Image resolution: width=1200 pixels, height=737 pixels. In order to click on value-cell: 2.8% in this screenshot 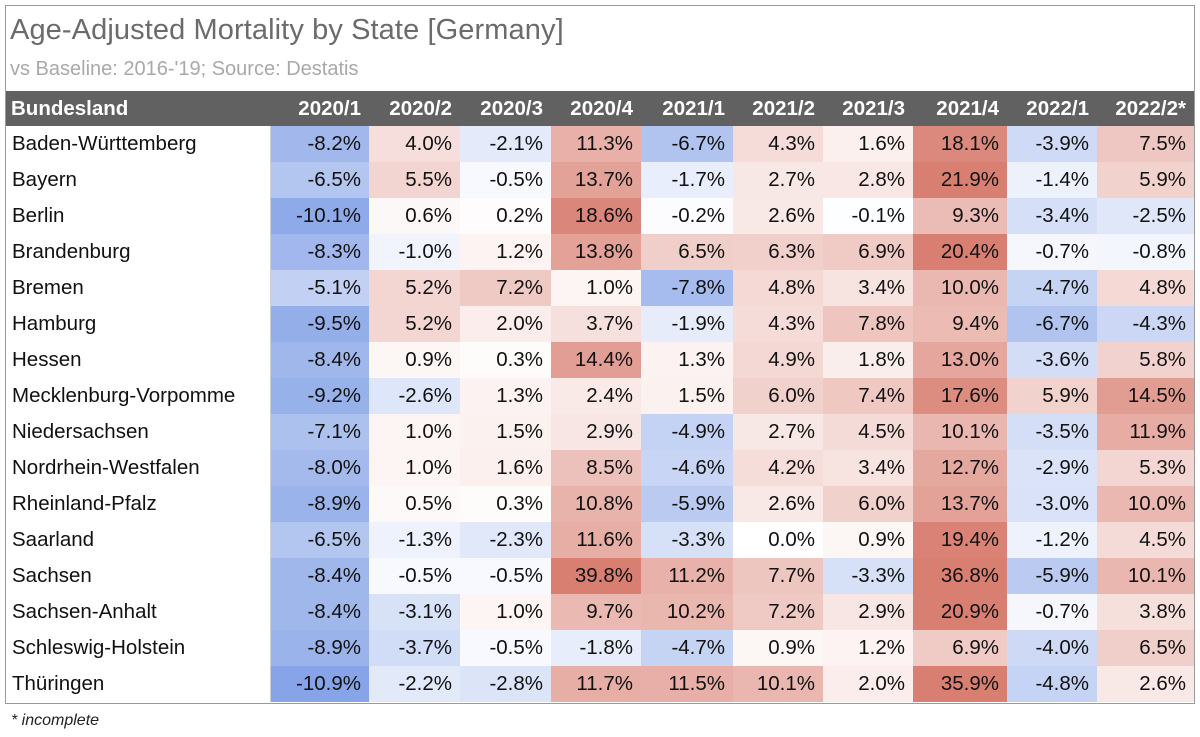, I will do `click(868, 180)`.